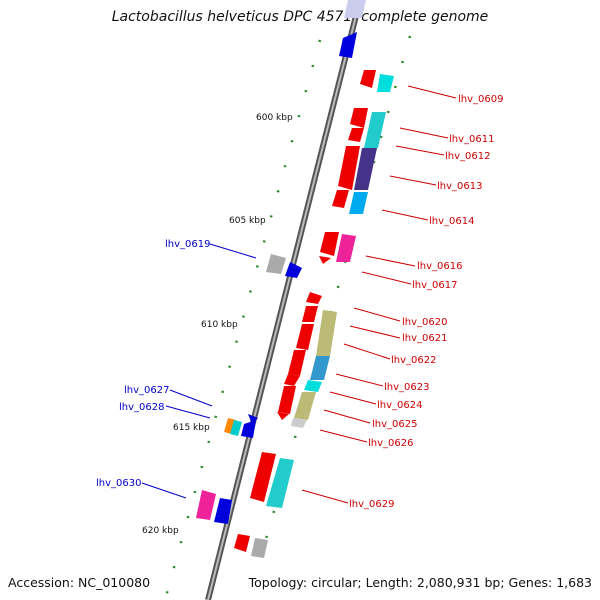 The image size is (600, 600). Describe the element at coordinates (141, 407) in the screenshot. I see `gene-label: lhv_0628` at that location.